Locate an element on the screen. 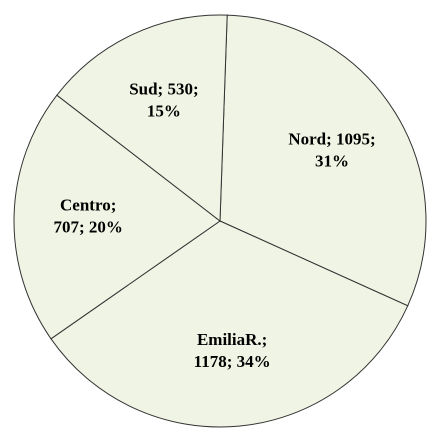 This screenshot has height=429, width=430. data-label: 31% is located at coordinates (332, 160).